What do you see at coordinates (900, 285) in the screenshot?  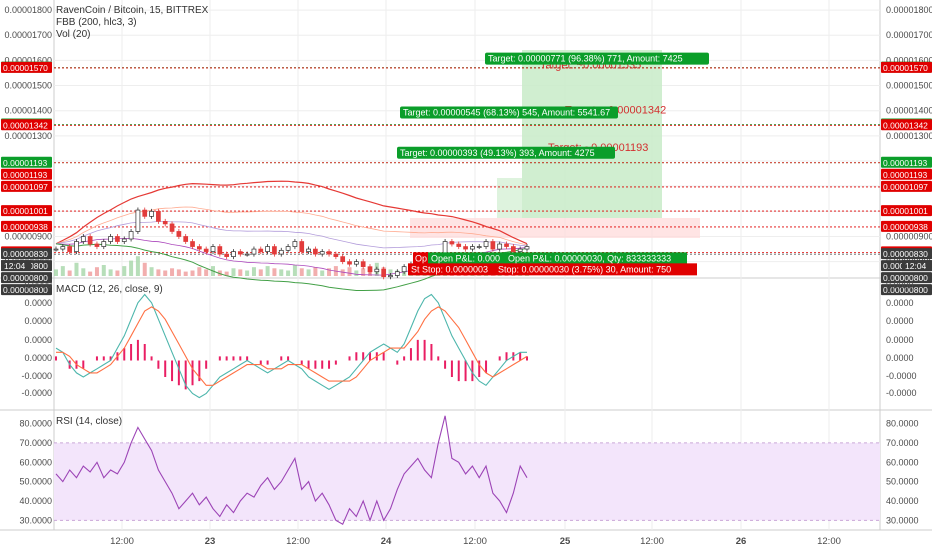 I see `macd-tick-right: 0.0000` at bounding box center [900, 285].